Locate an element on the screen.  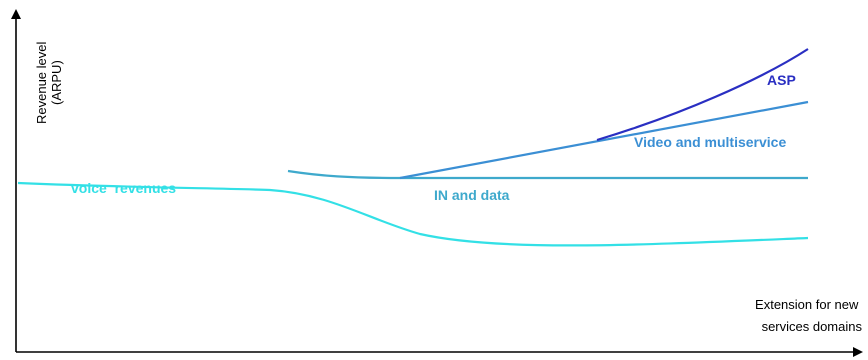
video-multiservice-label: Video and multiservice is located at coordinates (710, 142).